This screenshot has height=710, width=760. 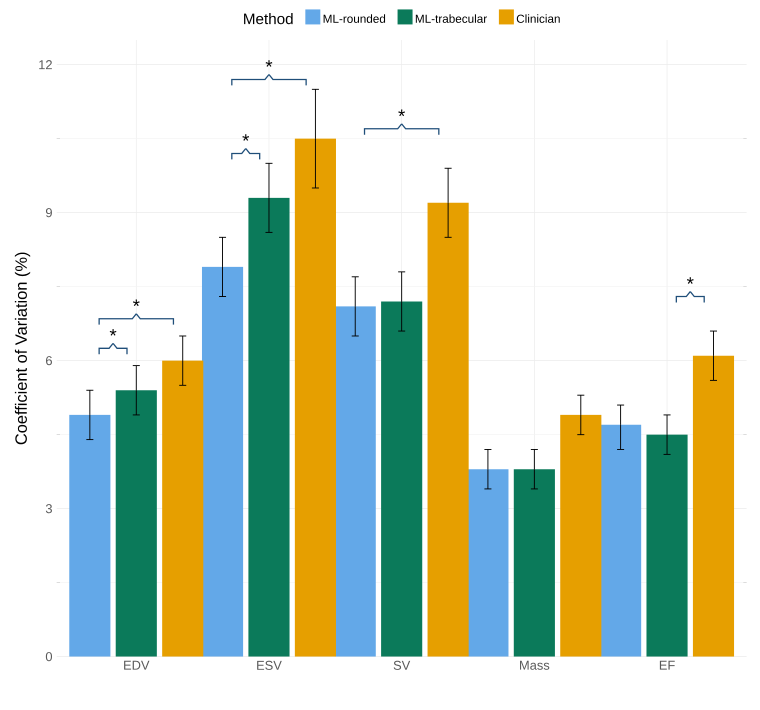 What do you see at coordinates (451, 18) in the screenshot?
I see `legend-label: ML-trabecular` at bounding box center [451, 18].